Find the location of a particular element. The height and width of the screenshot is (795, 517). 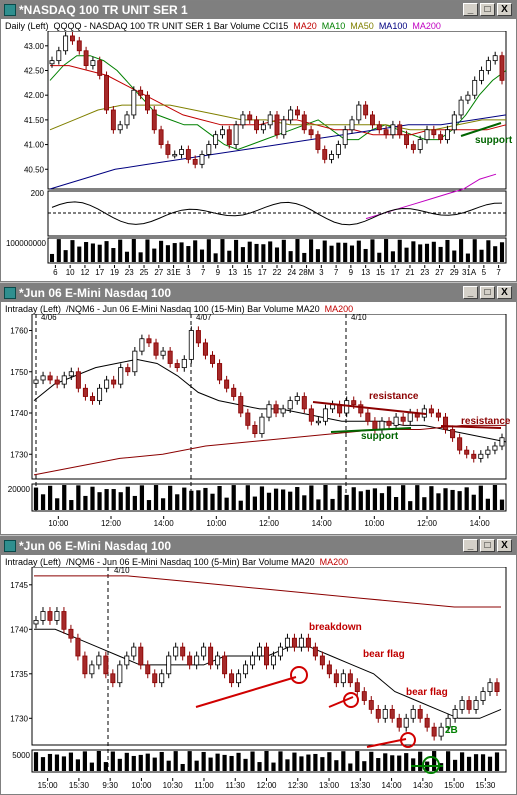

x-tick-label: 3 is located at coordinates (321, 272).